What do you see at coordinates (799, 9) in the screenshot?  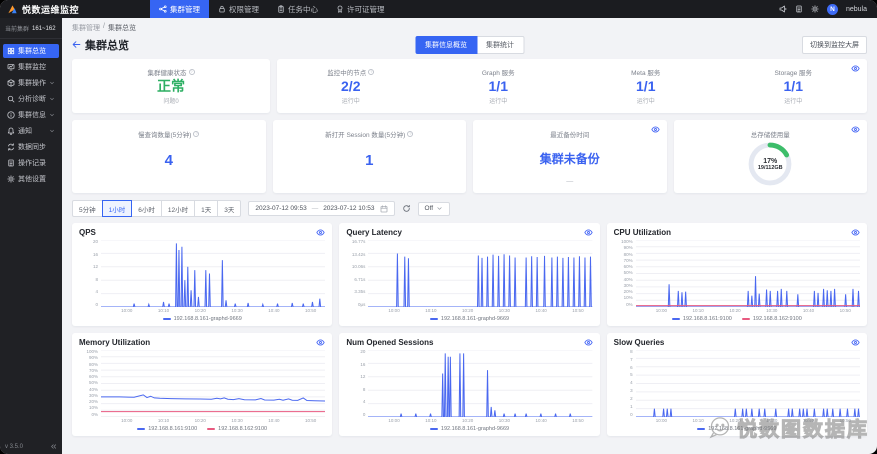 I see `docs-icon` at bounding box center [799, 9].